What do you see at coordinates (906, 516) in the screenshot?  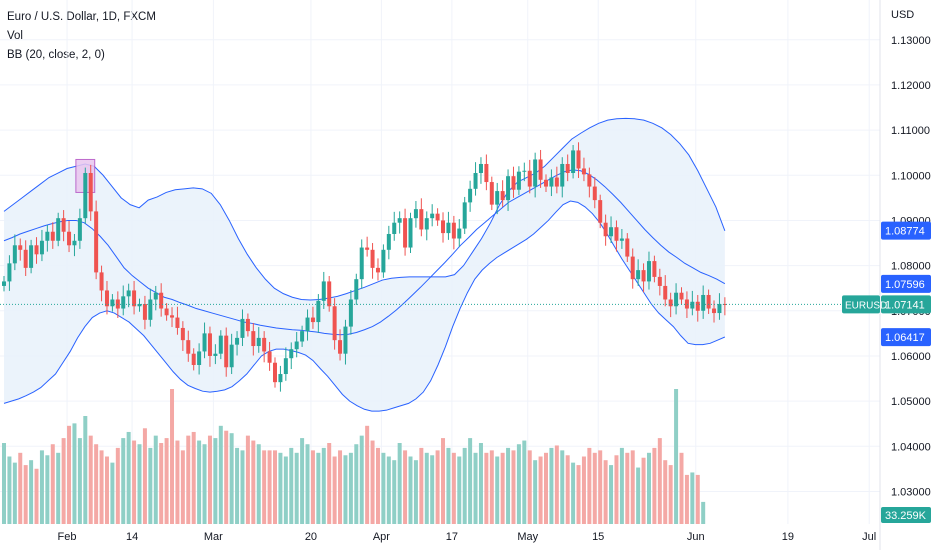 I see `volume-value-label: 33.259K` at bounding box center [906, 516].